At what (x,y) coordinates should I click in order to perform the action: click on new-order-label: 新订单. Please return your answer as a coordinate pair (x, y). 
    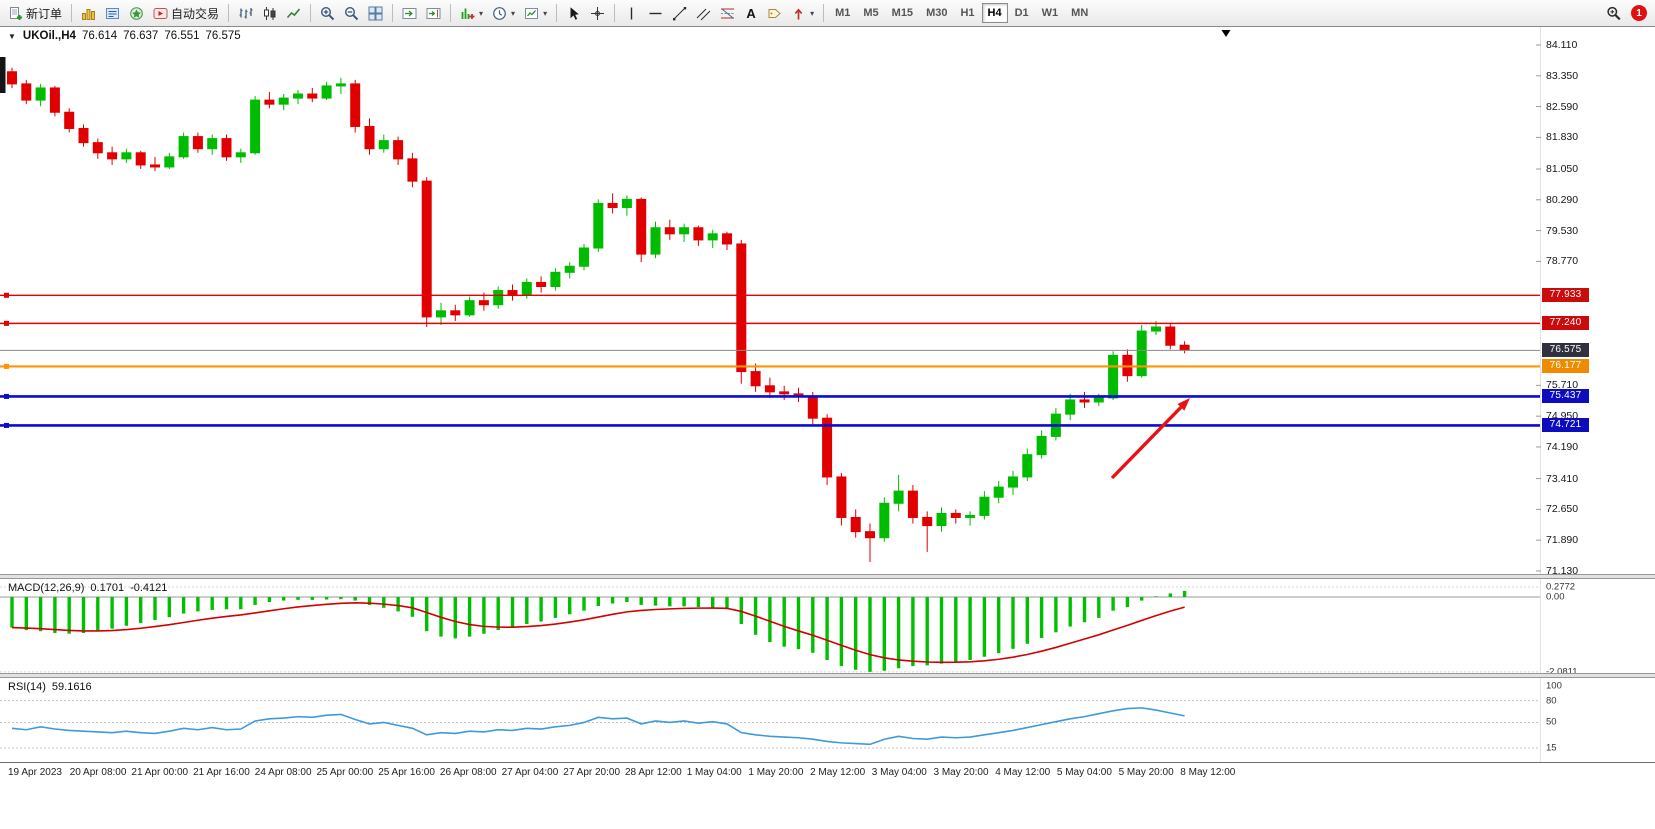
    Looking at the image, I should click on (44, 13).